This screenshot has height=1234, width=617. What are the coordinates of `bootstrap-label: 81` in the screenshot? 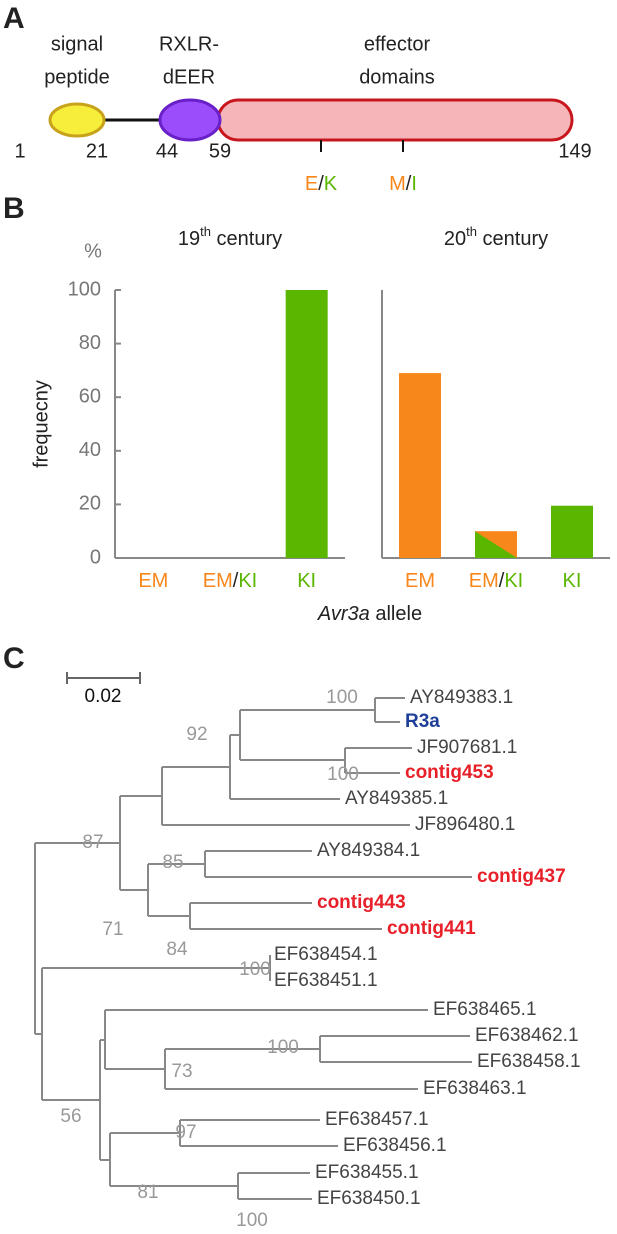 It's located at (147, 1192).